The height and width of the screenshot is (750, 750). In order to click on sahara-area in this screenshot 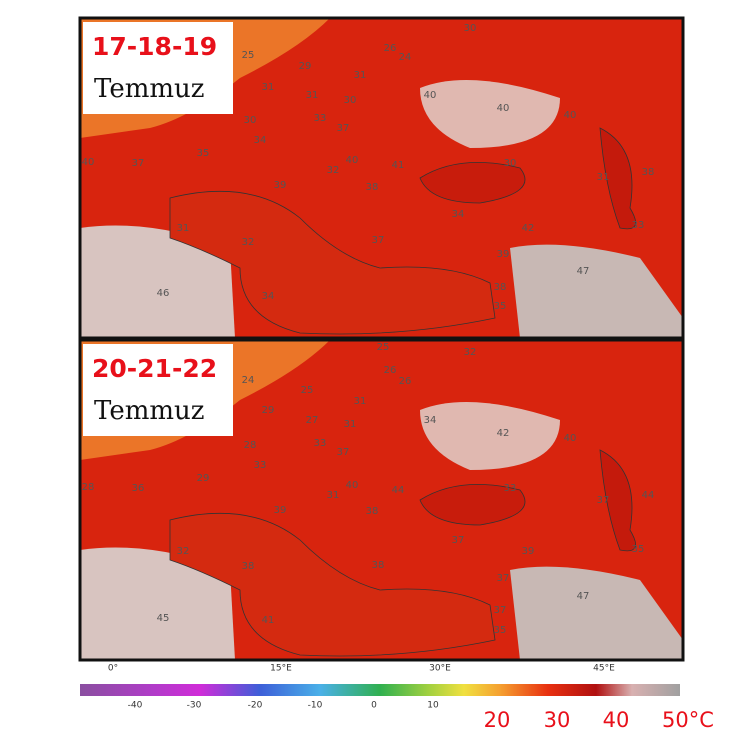, I will do `click(157, 281)`.